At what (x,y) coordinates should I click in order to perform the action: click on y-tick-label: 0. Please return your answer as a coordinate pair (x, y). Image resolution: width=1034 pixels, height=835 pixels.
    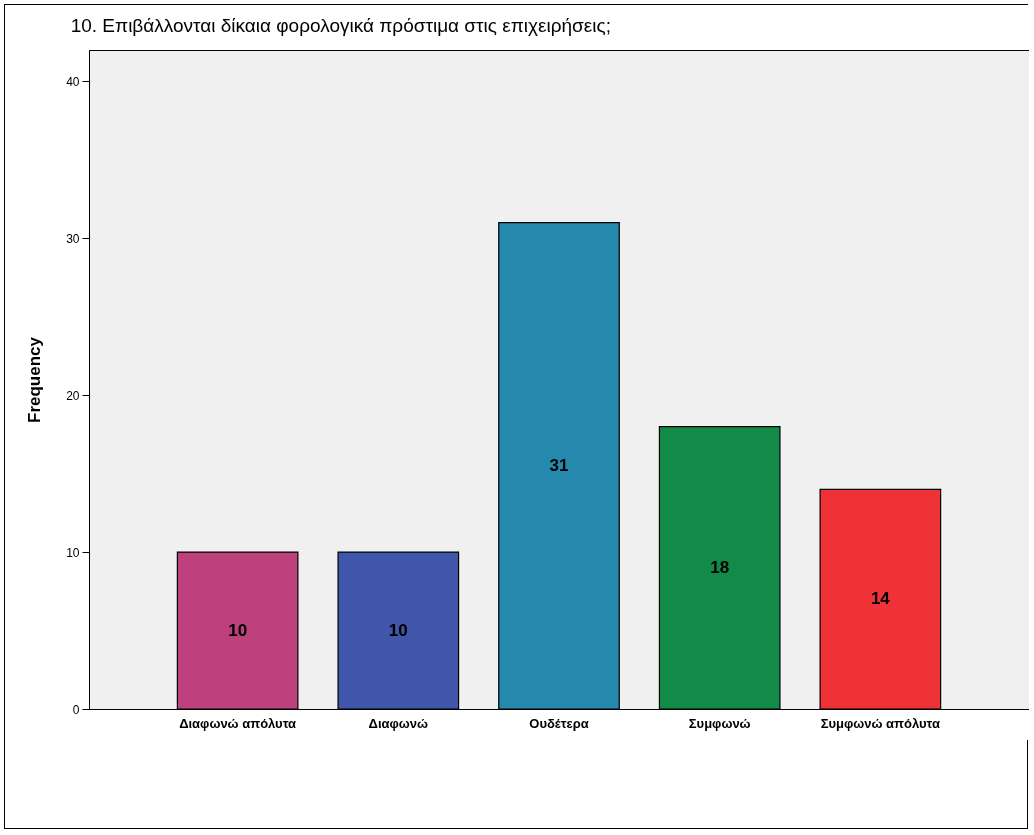
    Looking at the image, I should click on (76, 709).